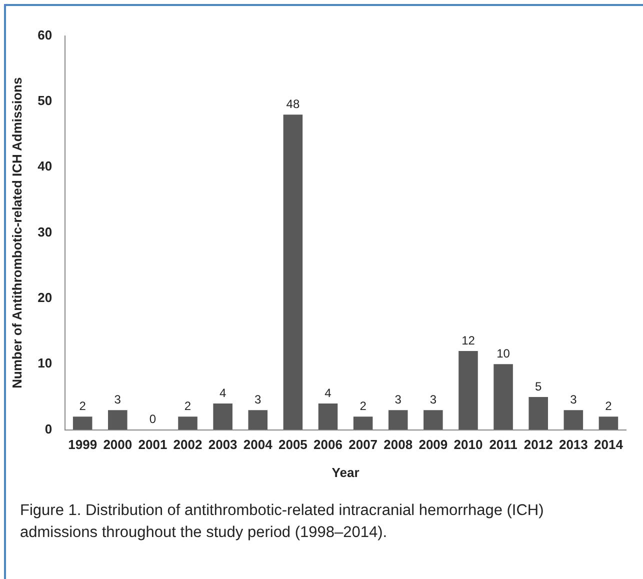 The height and width of the screenshot is (579, 643). Describe the element at coordinates (45, 100) in the screenshot. I see `y-tick-label: 50` at that location.